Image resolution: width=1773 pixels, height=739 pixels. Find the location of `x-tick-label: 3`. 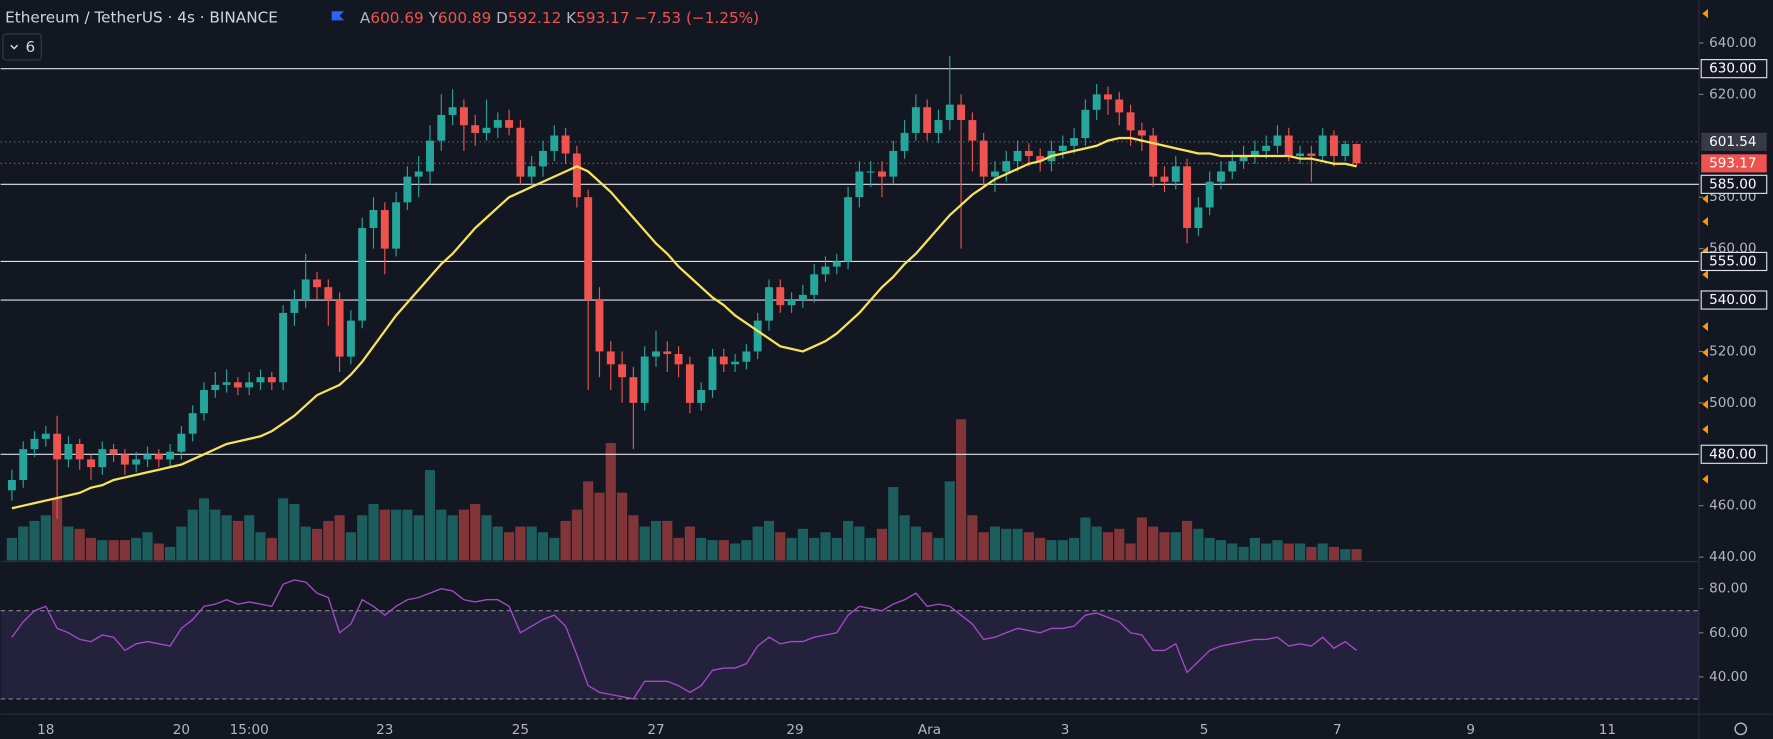

x-tick-label: 3 is located at coordinates (1065, 730).